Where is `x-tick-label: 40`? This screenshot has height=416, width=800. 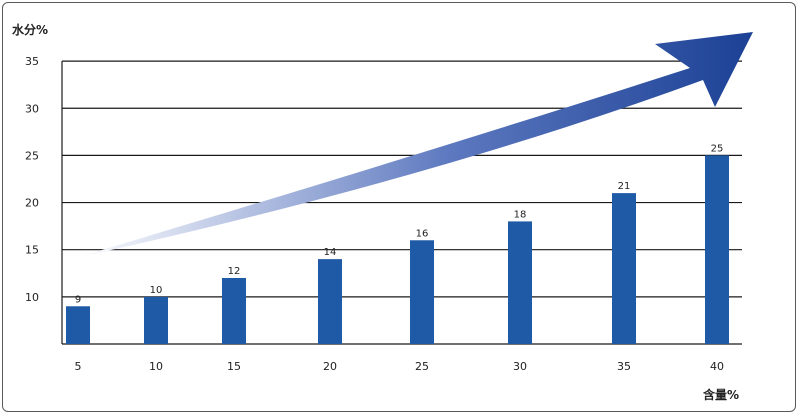 x-tick-label: 40 is located at coordinates (717, 366).